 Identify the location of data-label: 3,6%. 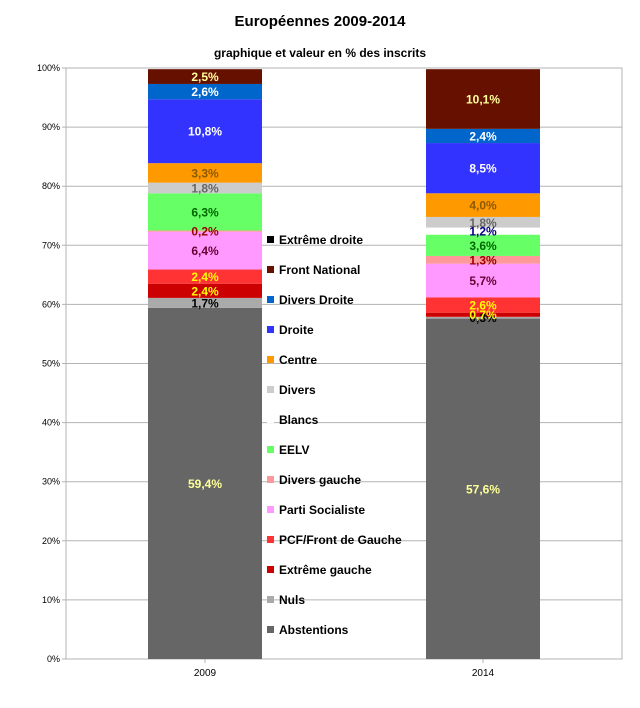
(483, 246).